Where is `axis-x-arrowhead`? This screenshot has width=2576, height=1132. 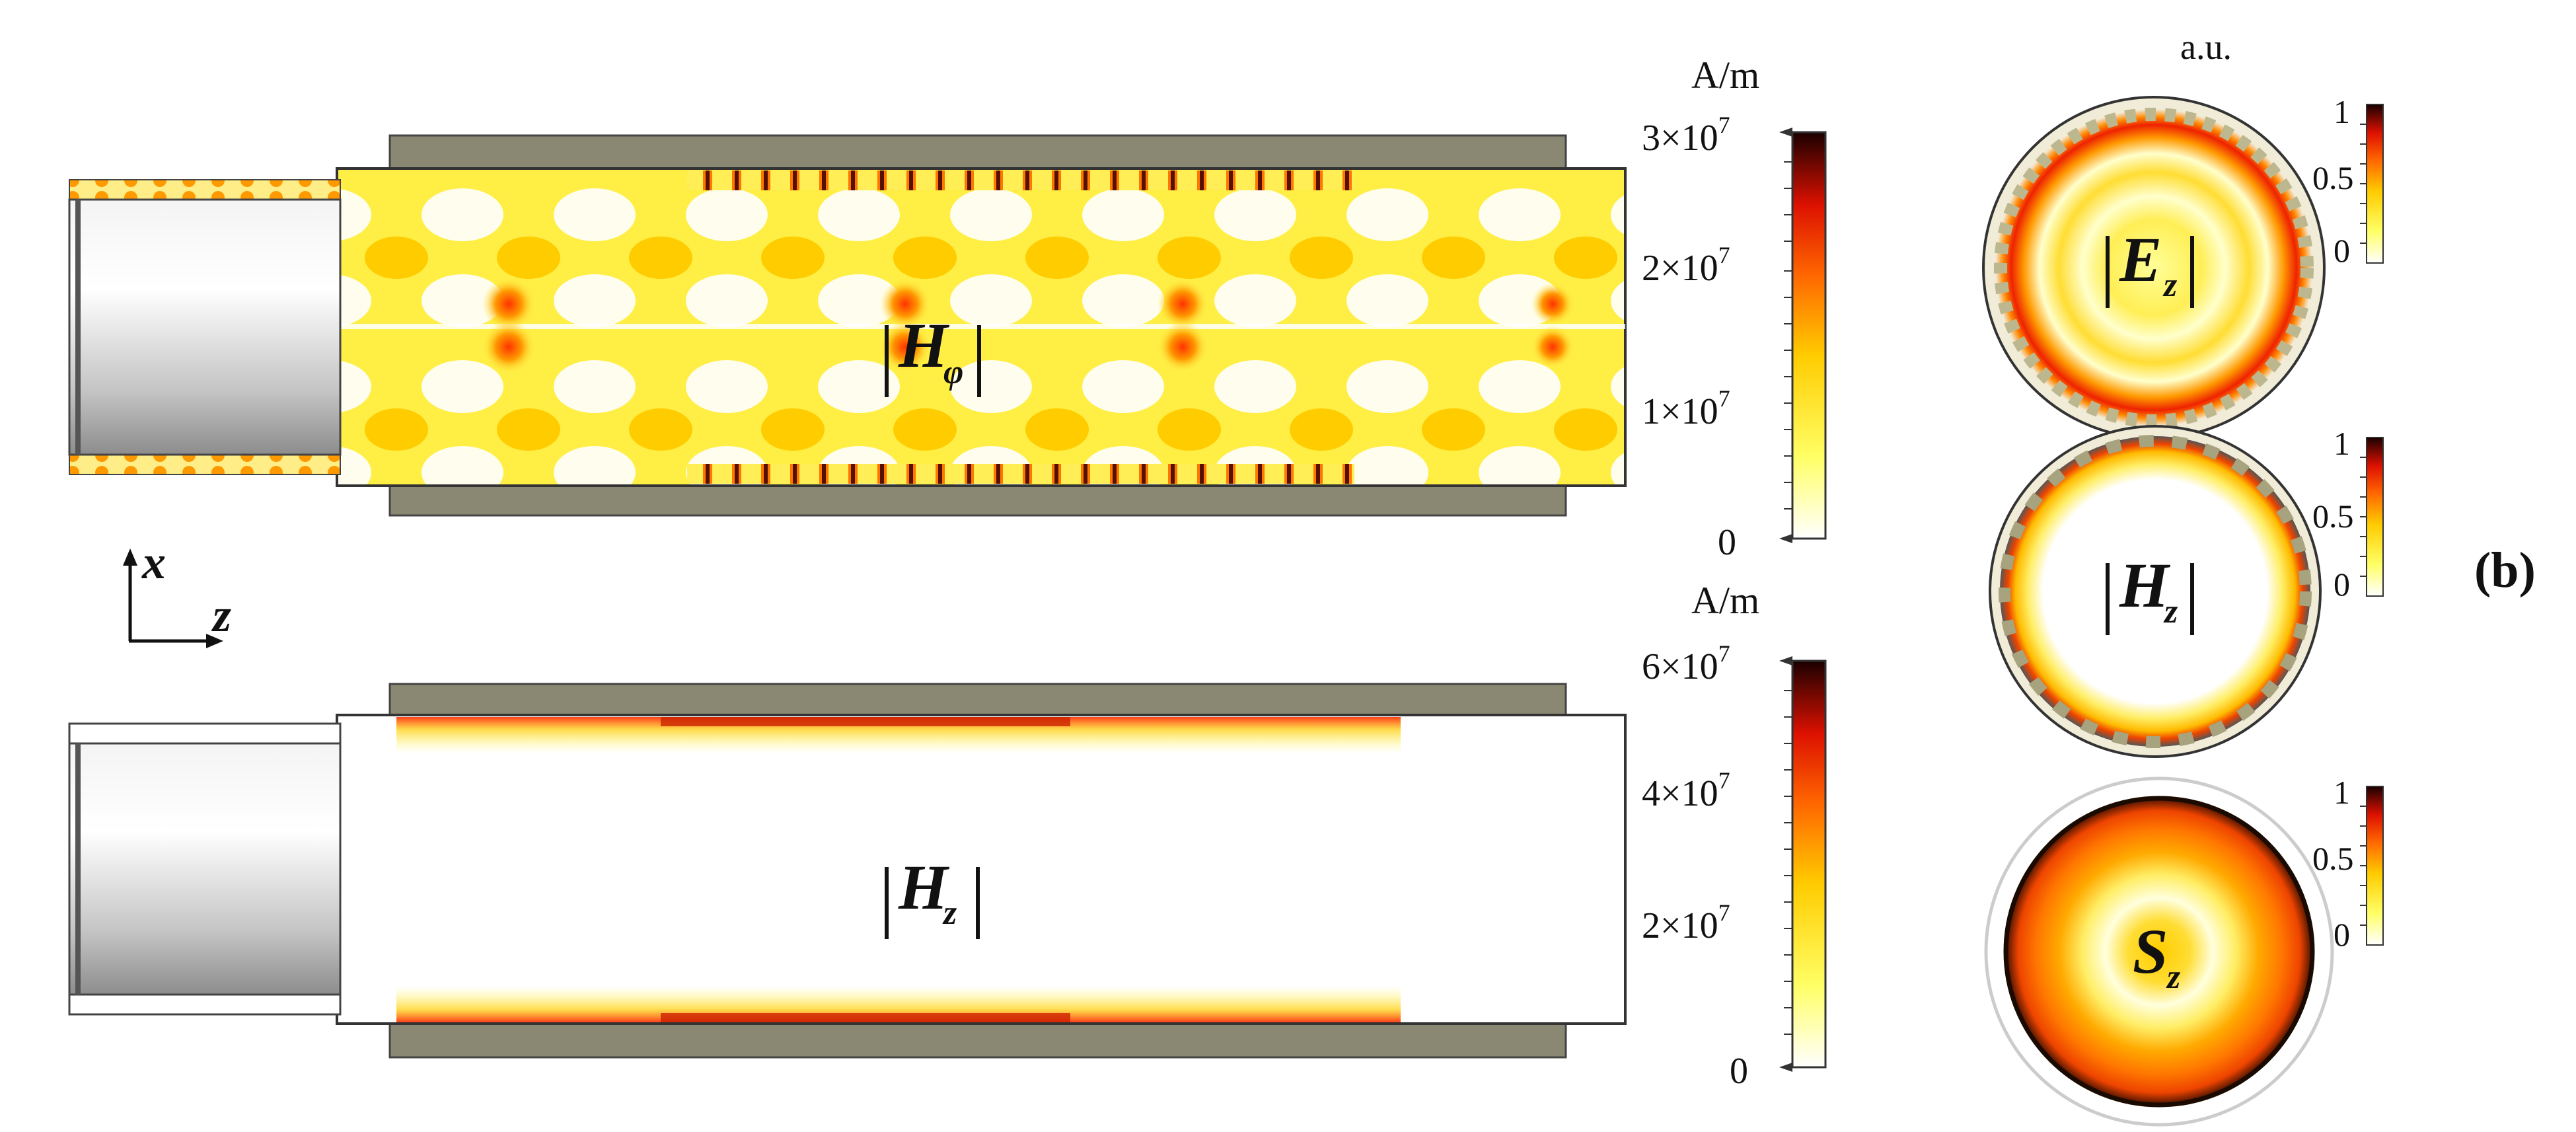
axis-x-arrowhead is located at coordinates (130, 557).